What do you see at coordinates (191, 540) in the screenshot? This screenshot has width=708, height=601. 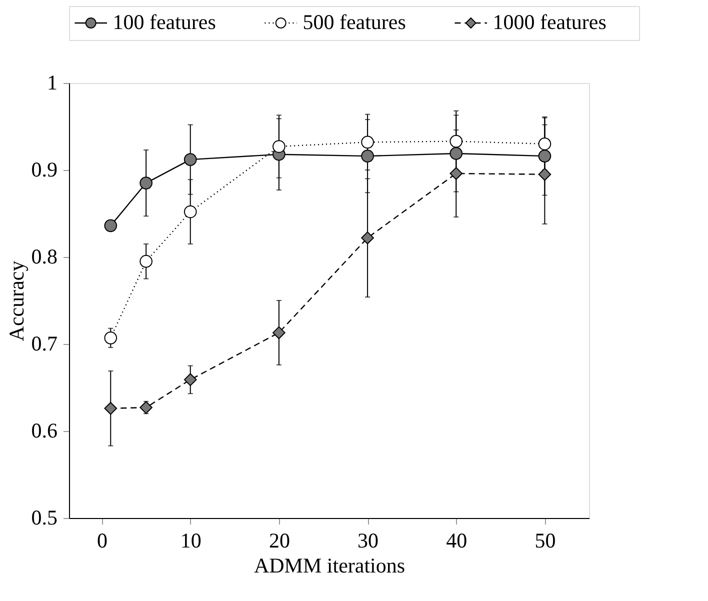 I see `x-tick-label: 10` at bounding box center [191, 540].